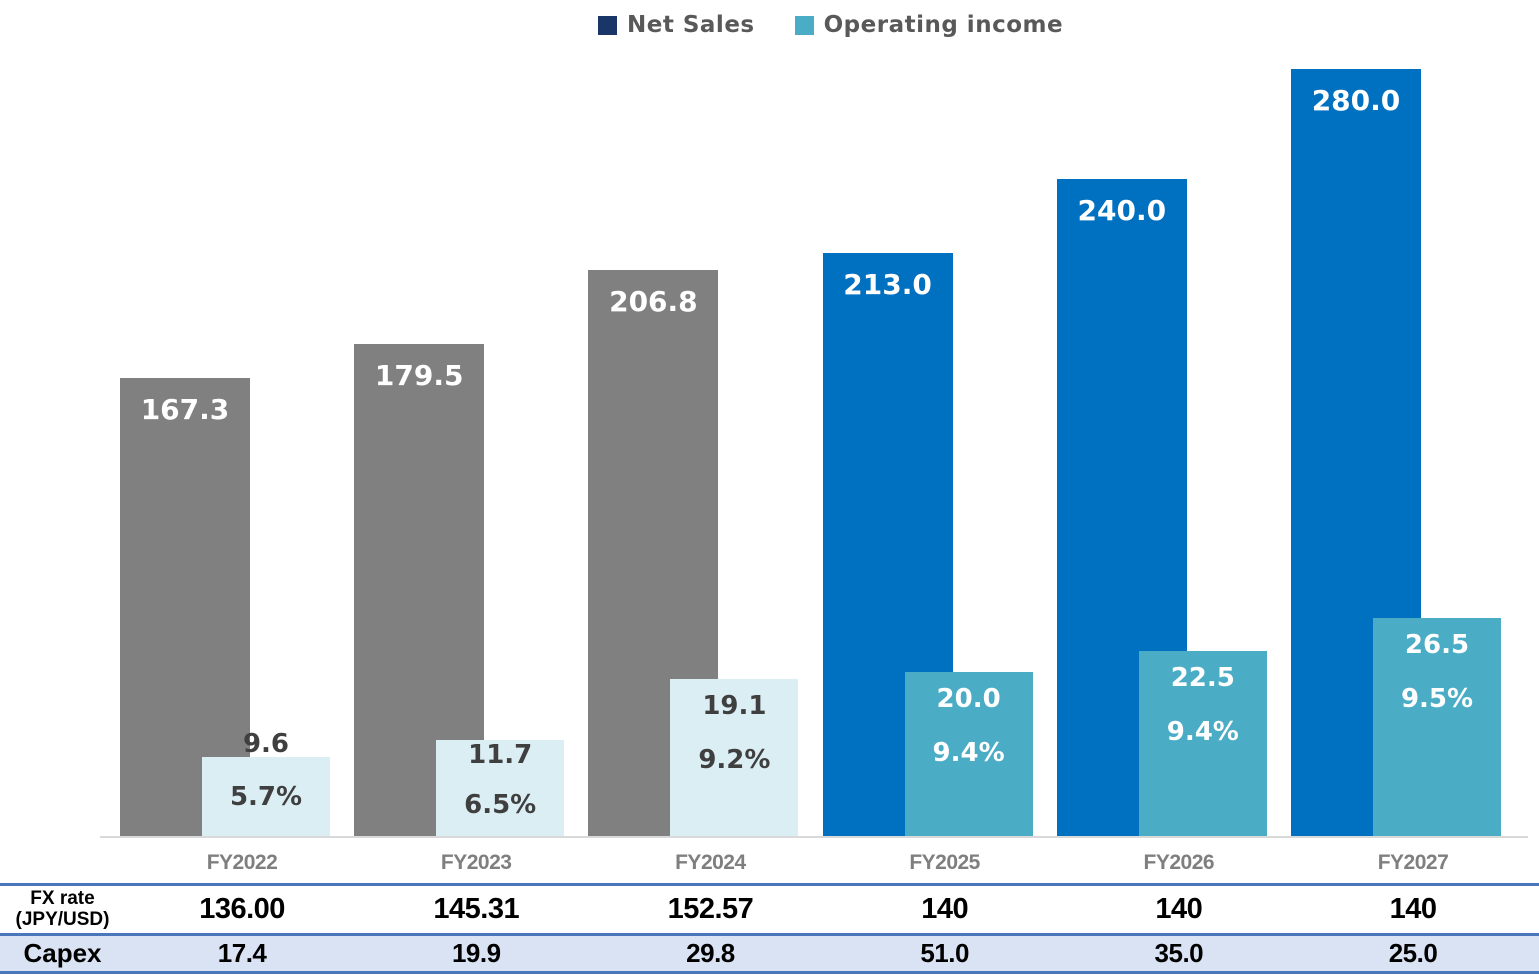 The height and width of the screenshot is (979, 1539). I want to click on fx-rate-row-header-line1: FX rate, so click(62, 898).